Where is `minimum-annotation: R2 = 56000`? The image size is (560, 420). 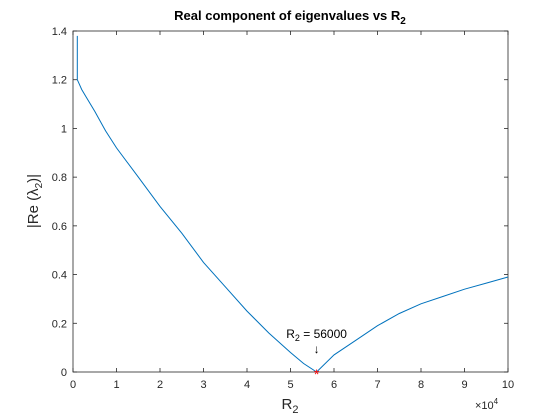
minimum-annotation: R2 = 56000 is located at coordinates (316, 335).